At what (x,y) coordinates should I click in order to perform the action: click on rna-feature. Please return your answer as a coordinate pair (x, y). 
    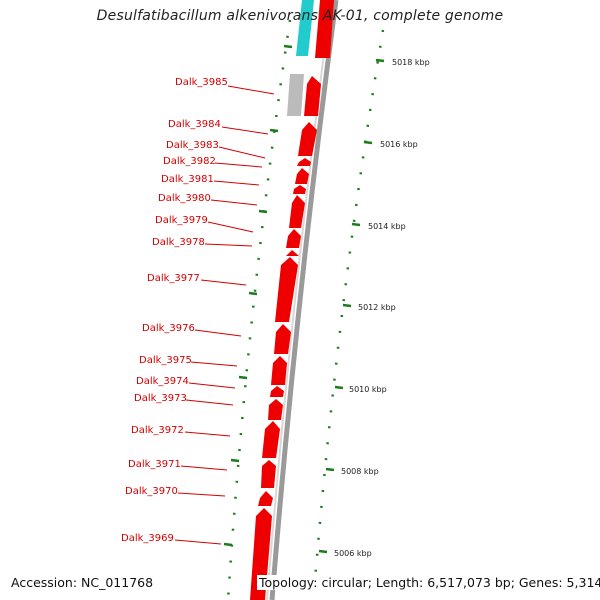
    Looking at the image, I should click on (305, 28).